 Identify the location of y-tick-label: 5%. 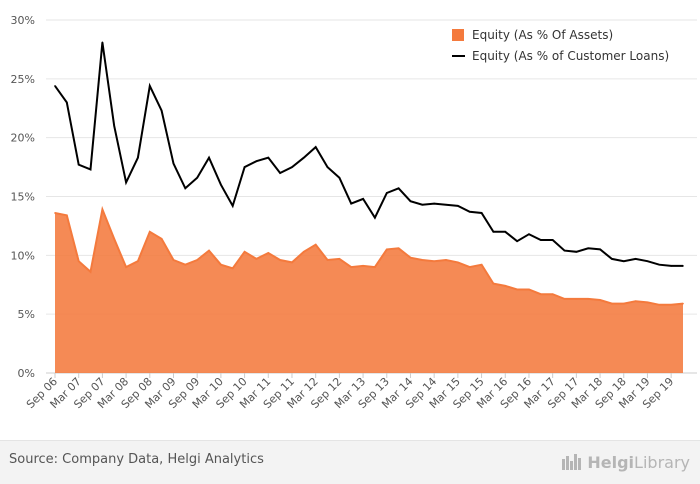
(26, 314).